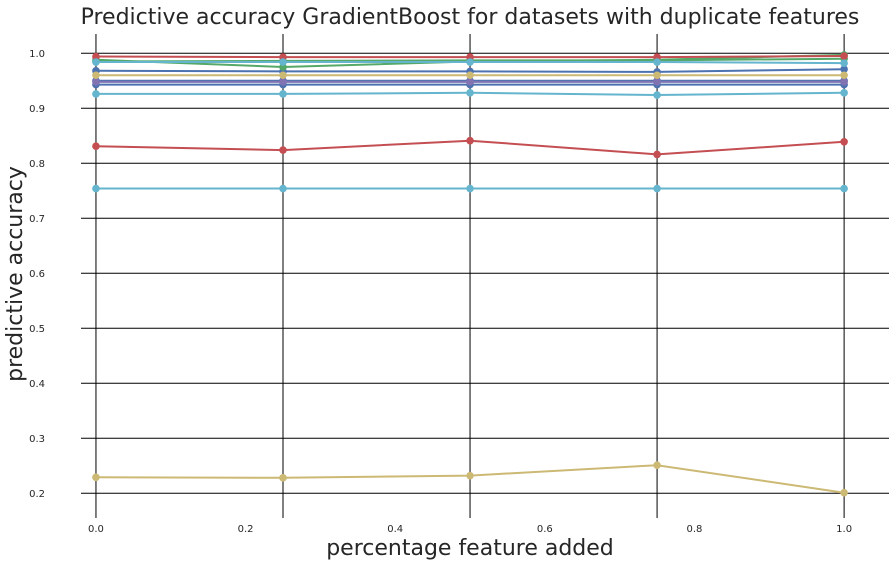 The image size is (896, 565). Describe the element at coordinates (695, 529) in the screenshot. I see `x-tick-label: 0.8` at that location.